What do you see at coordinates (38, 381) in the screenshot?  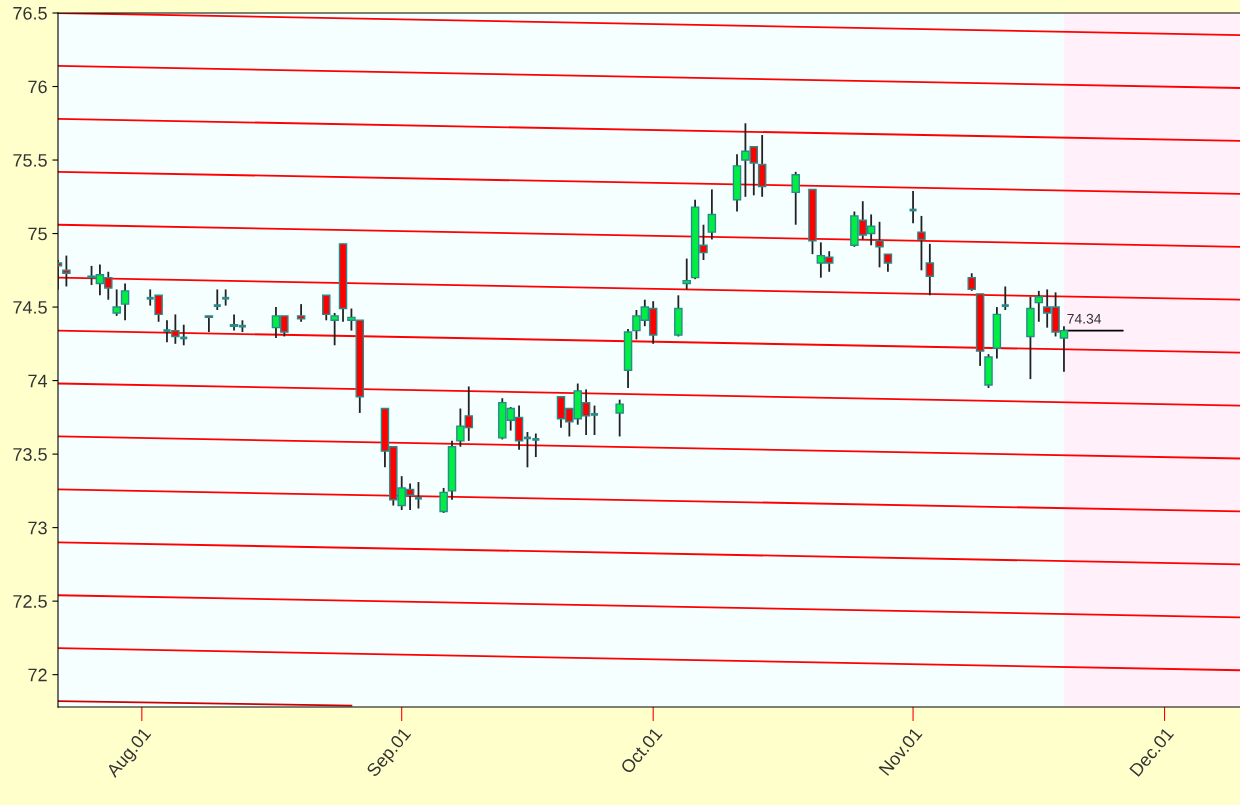 I see `y-tick-label: 74` at bounding box center [38, 381].